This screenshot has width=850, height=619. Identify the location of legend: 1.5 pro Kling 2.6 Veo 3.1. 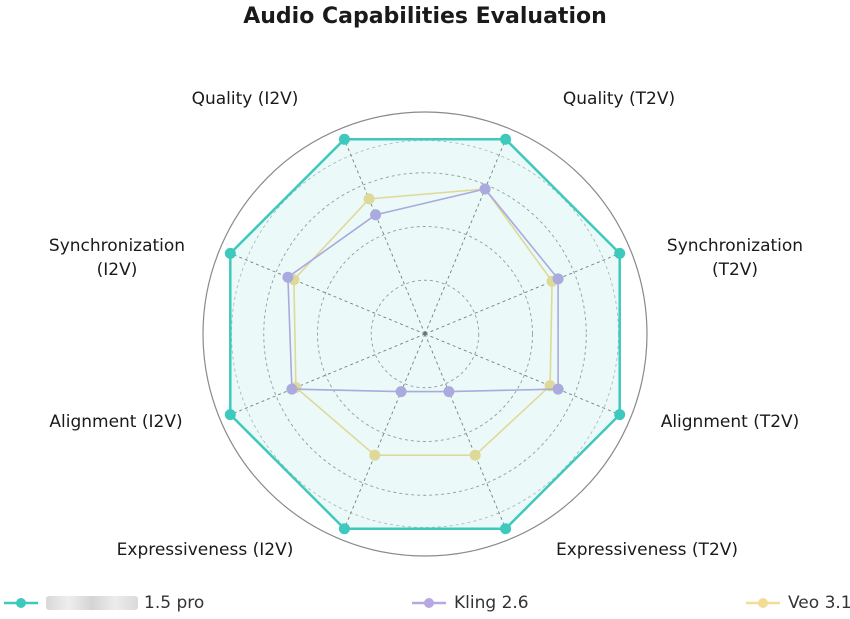
(425, 603).